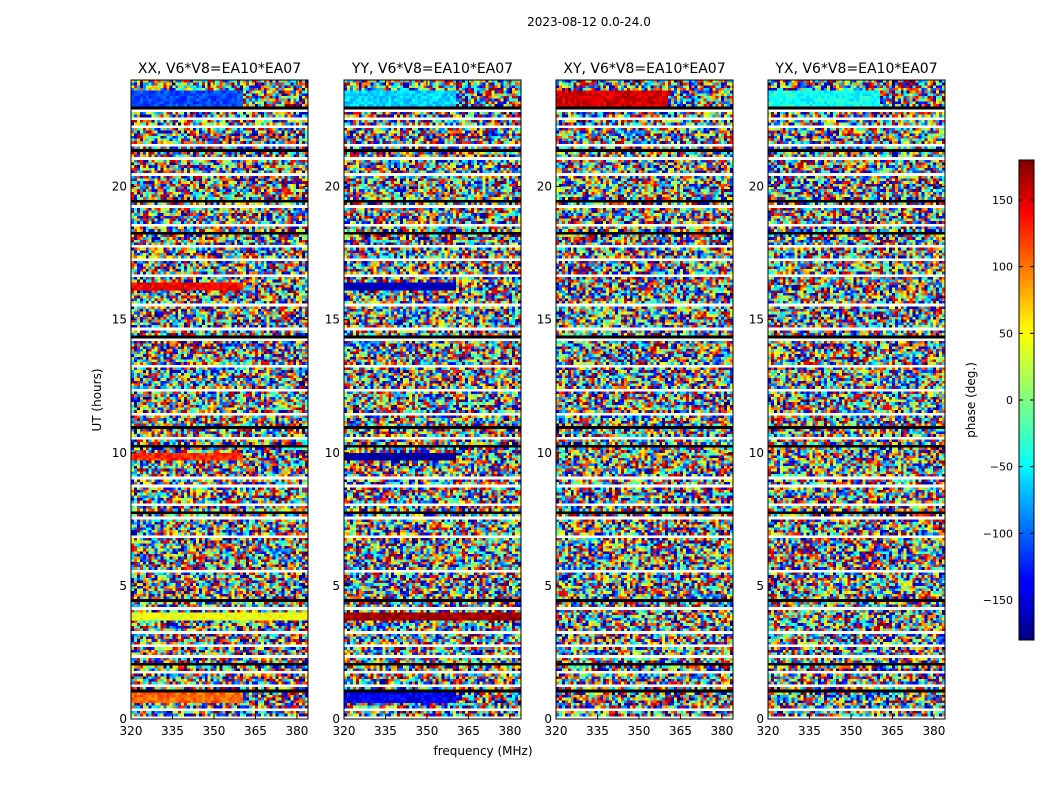  What do you see at coordinates (998, 533) in the screenshot?
I see `colorbar-tick-label: −100` at bounding box center [998, 533].